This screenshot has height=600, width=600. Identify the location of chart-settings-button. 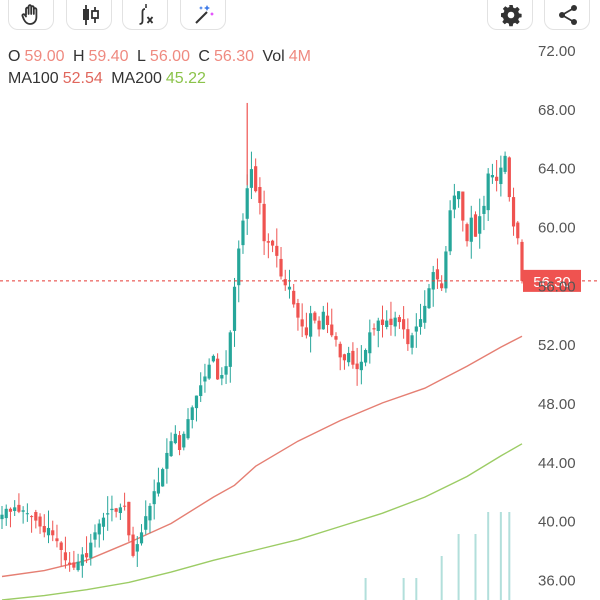
(510, 15).